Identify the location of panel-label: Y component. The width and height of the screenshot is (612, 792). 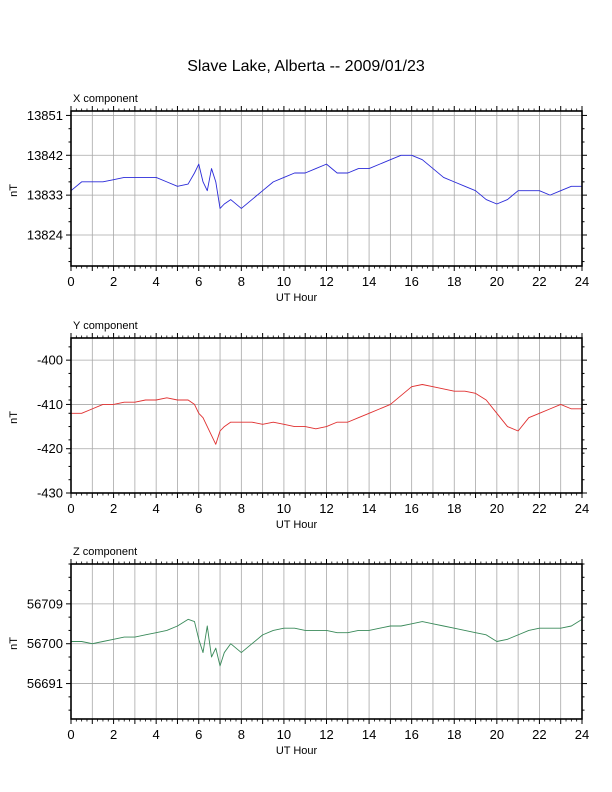
(105, 326).